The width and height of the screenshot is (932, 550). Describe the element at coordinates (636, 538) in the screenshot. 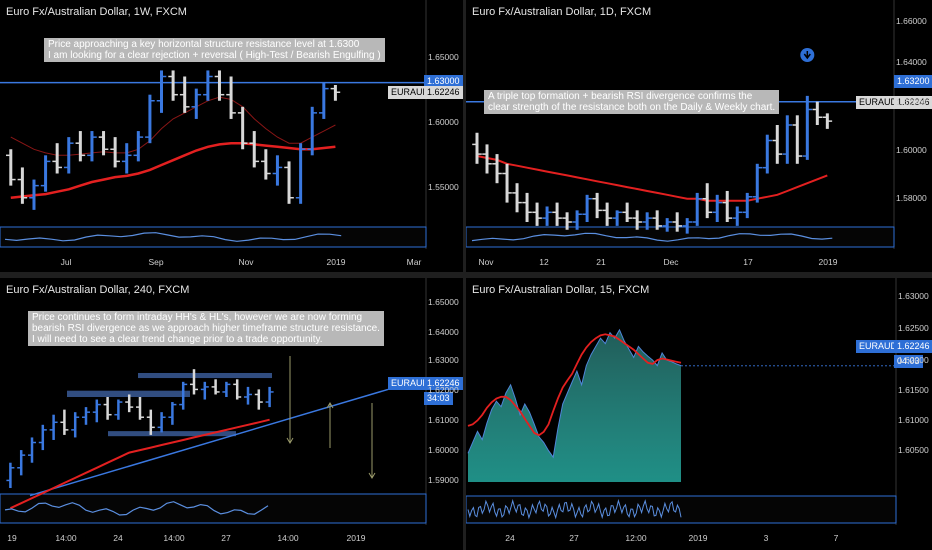

I see `x-tick-label: 12:00` at that location.